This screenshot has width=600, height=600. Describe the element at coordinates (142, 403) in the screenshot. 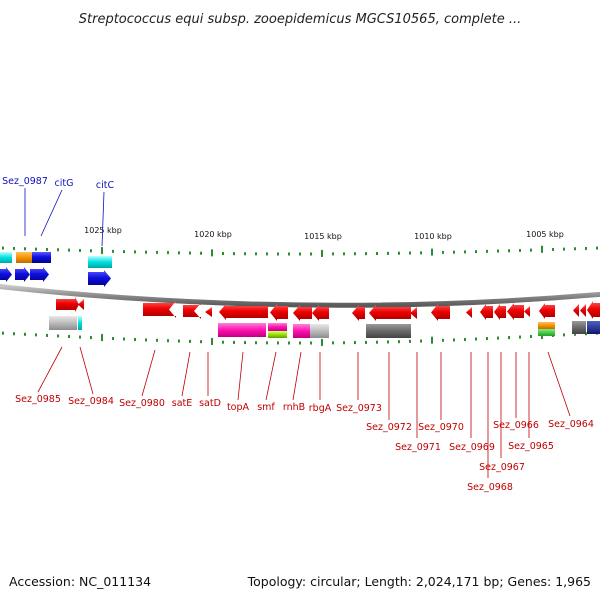

I see `gene-label: Sez_0980` at that location.